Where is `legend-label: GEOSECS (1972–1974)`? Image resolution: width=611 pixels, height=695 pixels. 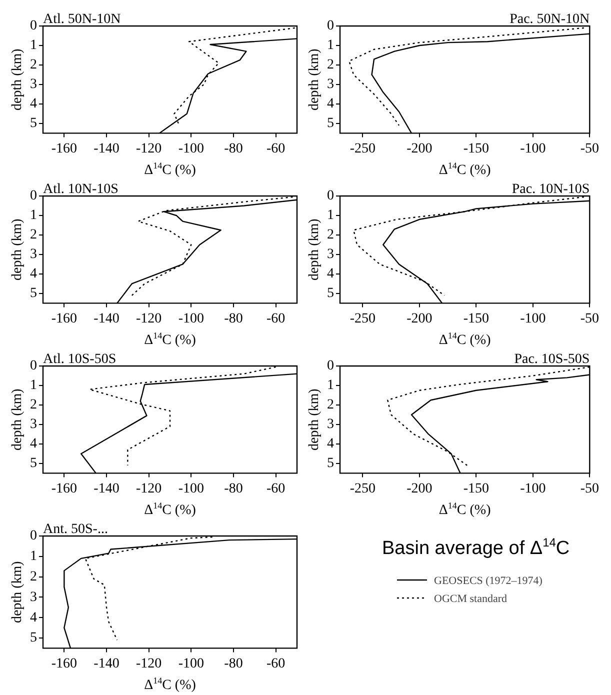 legend-label: GEOSECS (1972–1974) is located at coordinates (488, 581).